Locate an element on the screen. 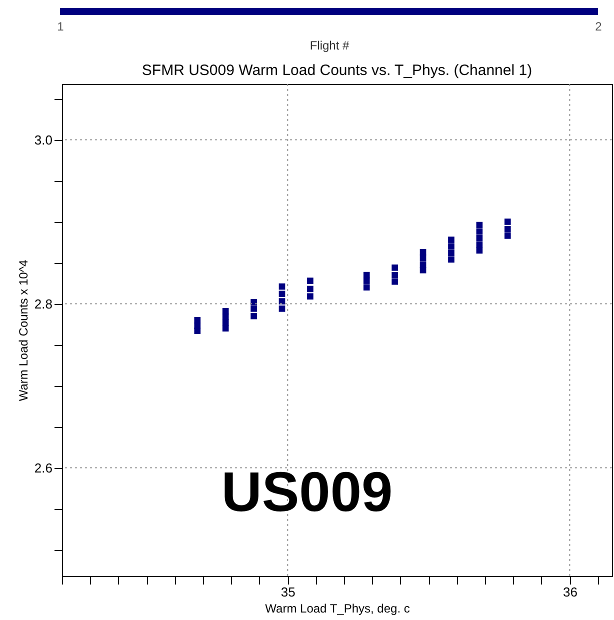  x2-tick-label: 2 is located at coordinates (598, 27).